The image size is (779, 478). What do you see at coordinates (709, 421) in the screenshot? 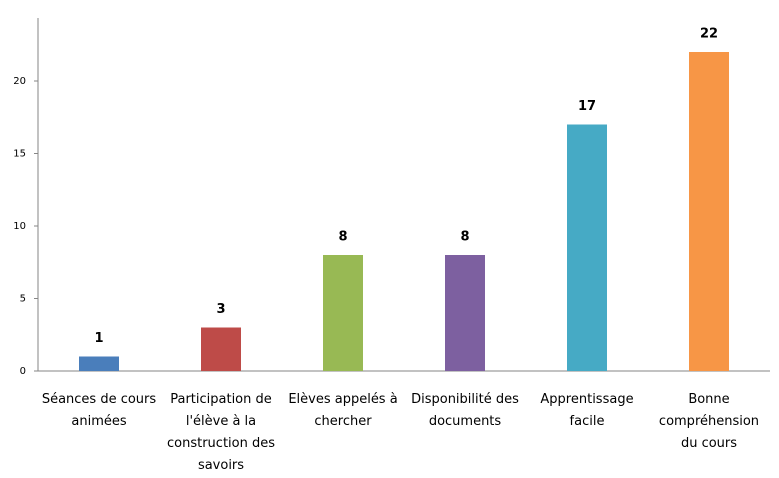
I see `x-tick-label: Bonne compréhension du cours` at bounding box center [709, 421].